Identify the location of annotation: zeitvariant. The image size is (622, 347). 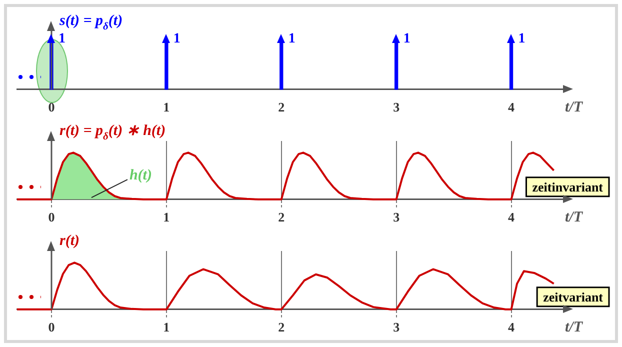
(573, 296).